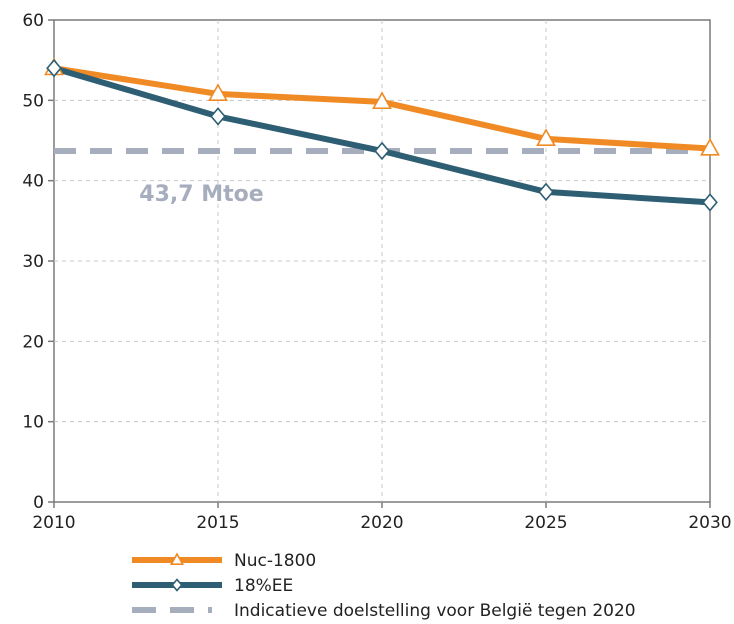  I want to click on annotation-label: 43,7 Mtoe, so click(201, 194).